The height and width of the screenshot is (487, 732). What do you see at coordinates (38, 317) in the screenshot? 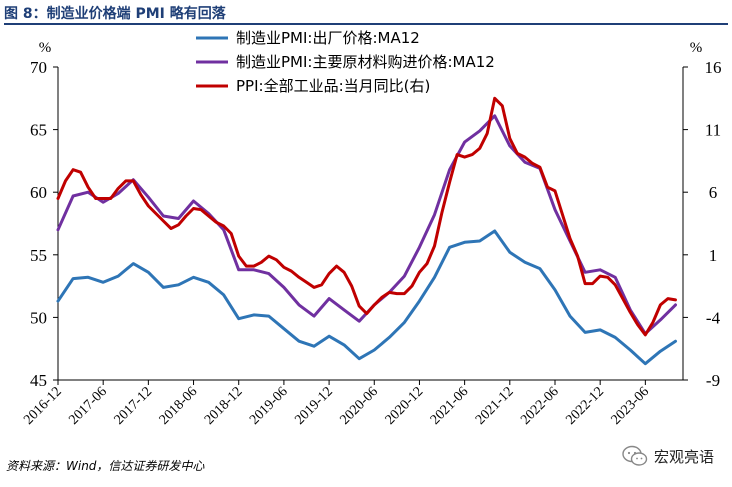
I see `y-left-tick-label: 50` at bounding box center [38, 317].